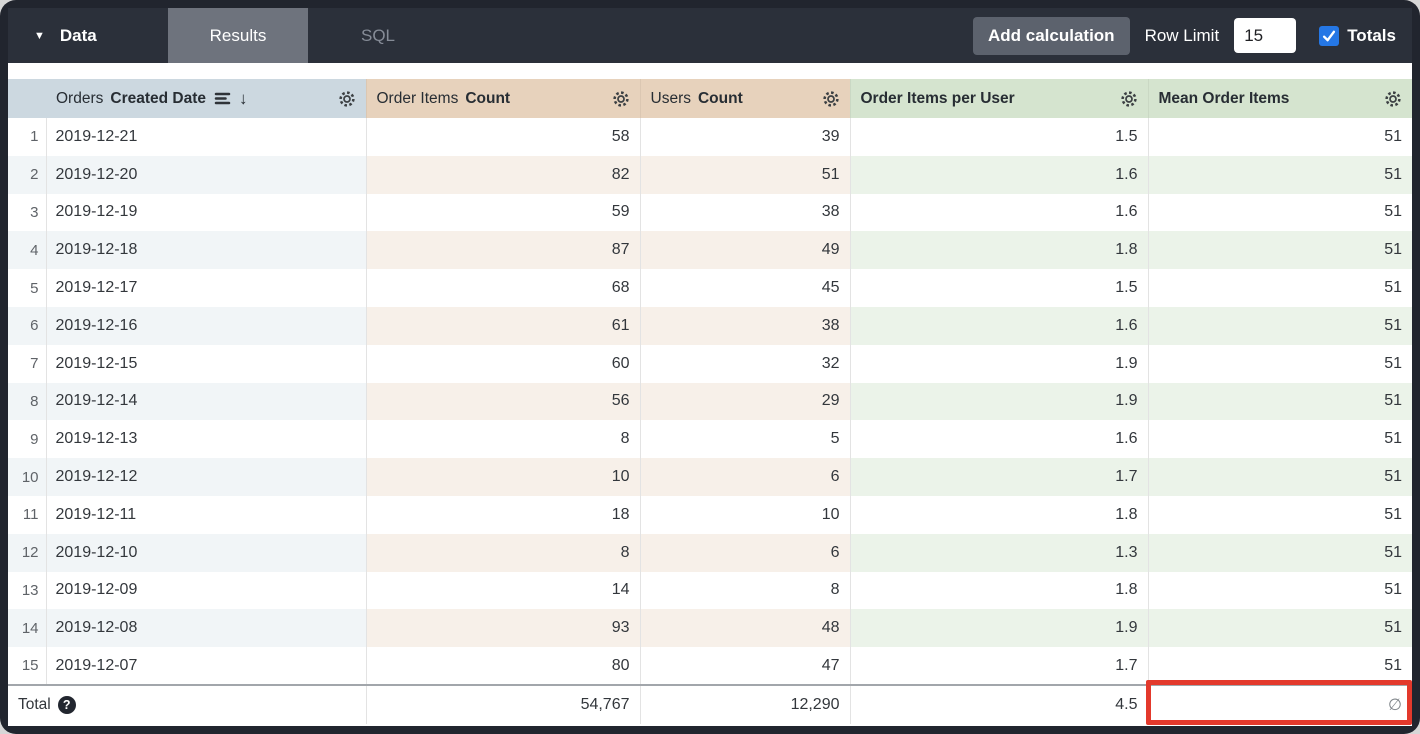  Describe the element at coordinates (502, 514) in the screenshot. I see `cell-order-items-count: 18` at that location.